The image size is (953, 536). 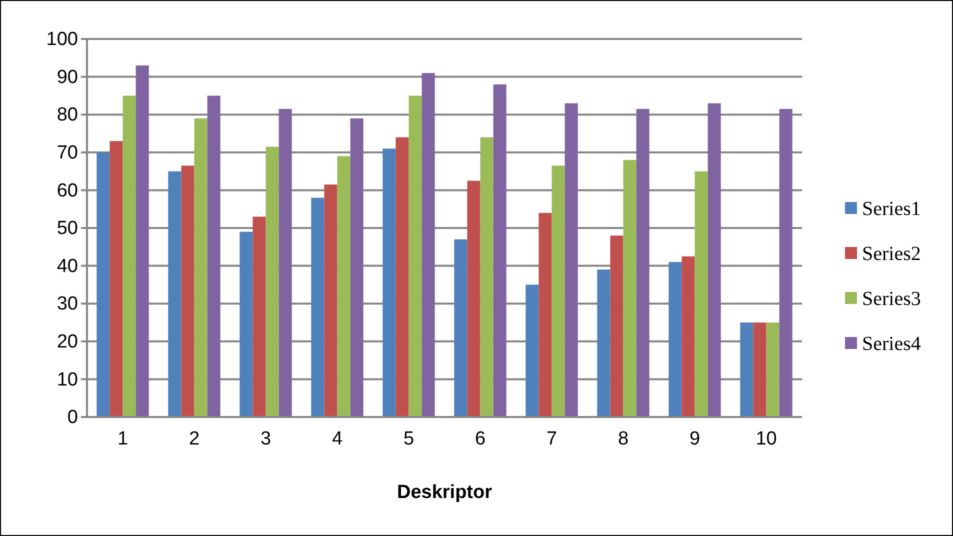 I want to click on x-tick-label: 6, so click(x=480, y=439).